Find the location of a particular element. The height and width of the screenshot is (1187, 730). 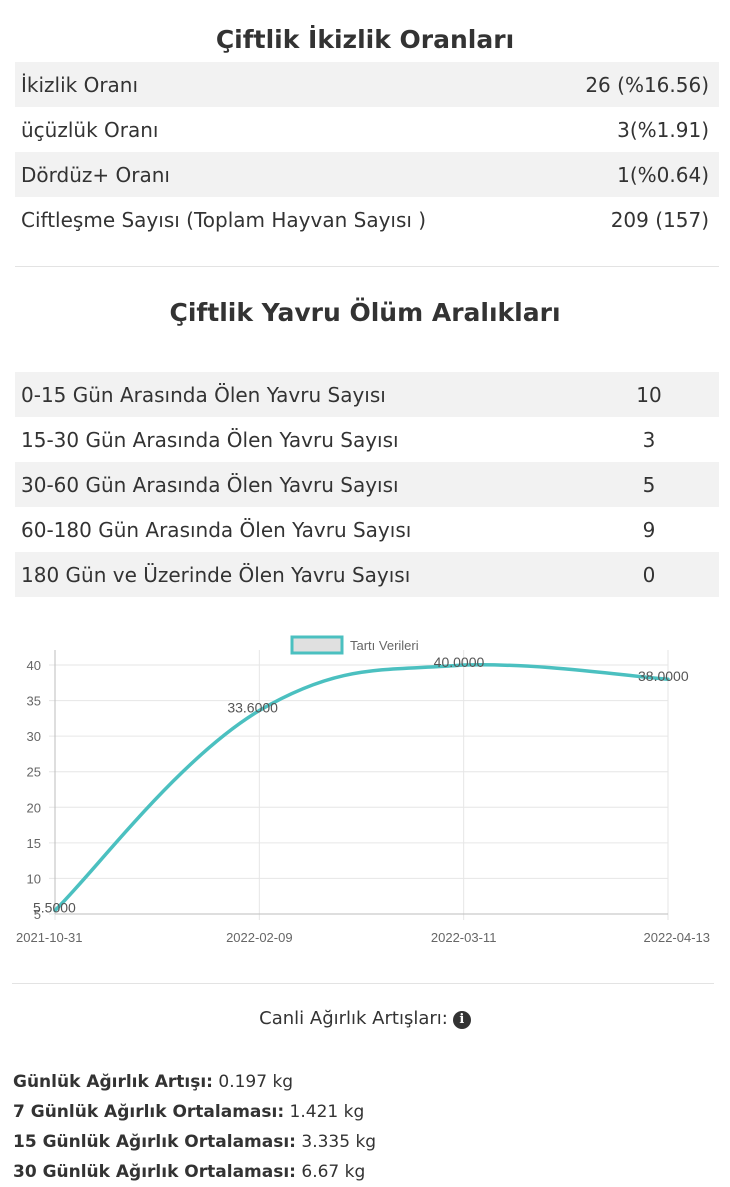

row-value: 26 (%16.56) is located at coordinates (629, 84).